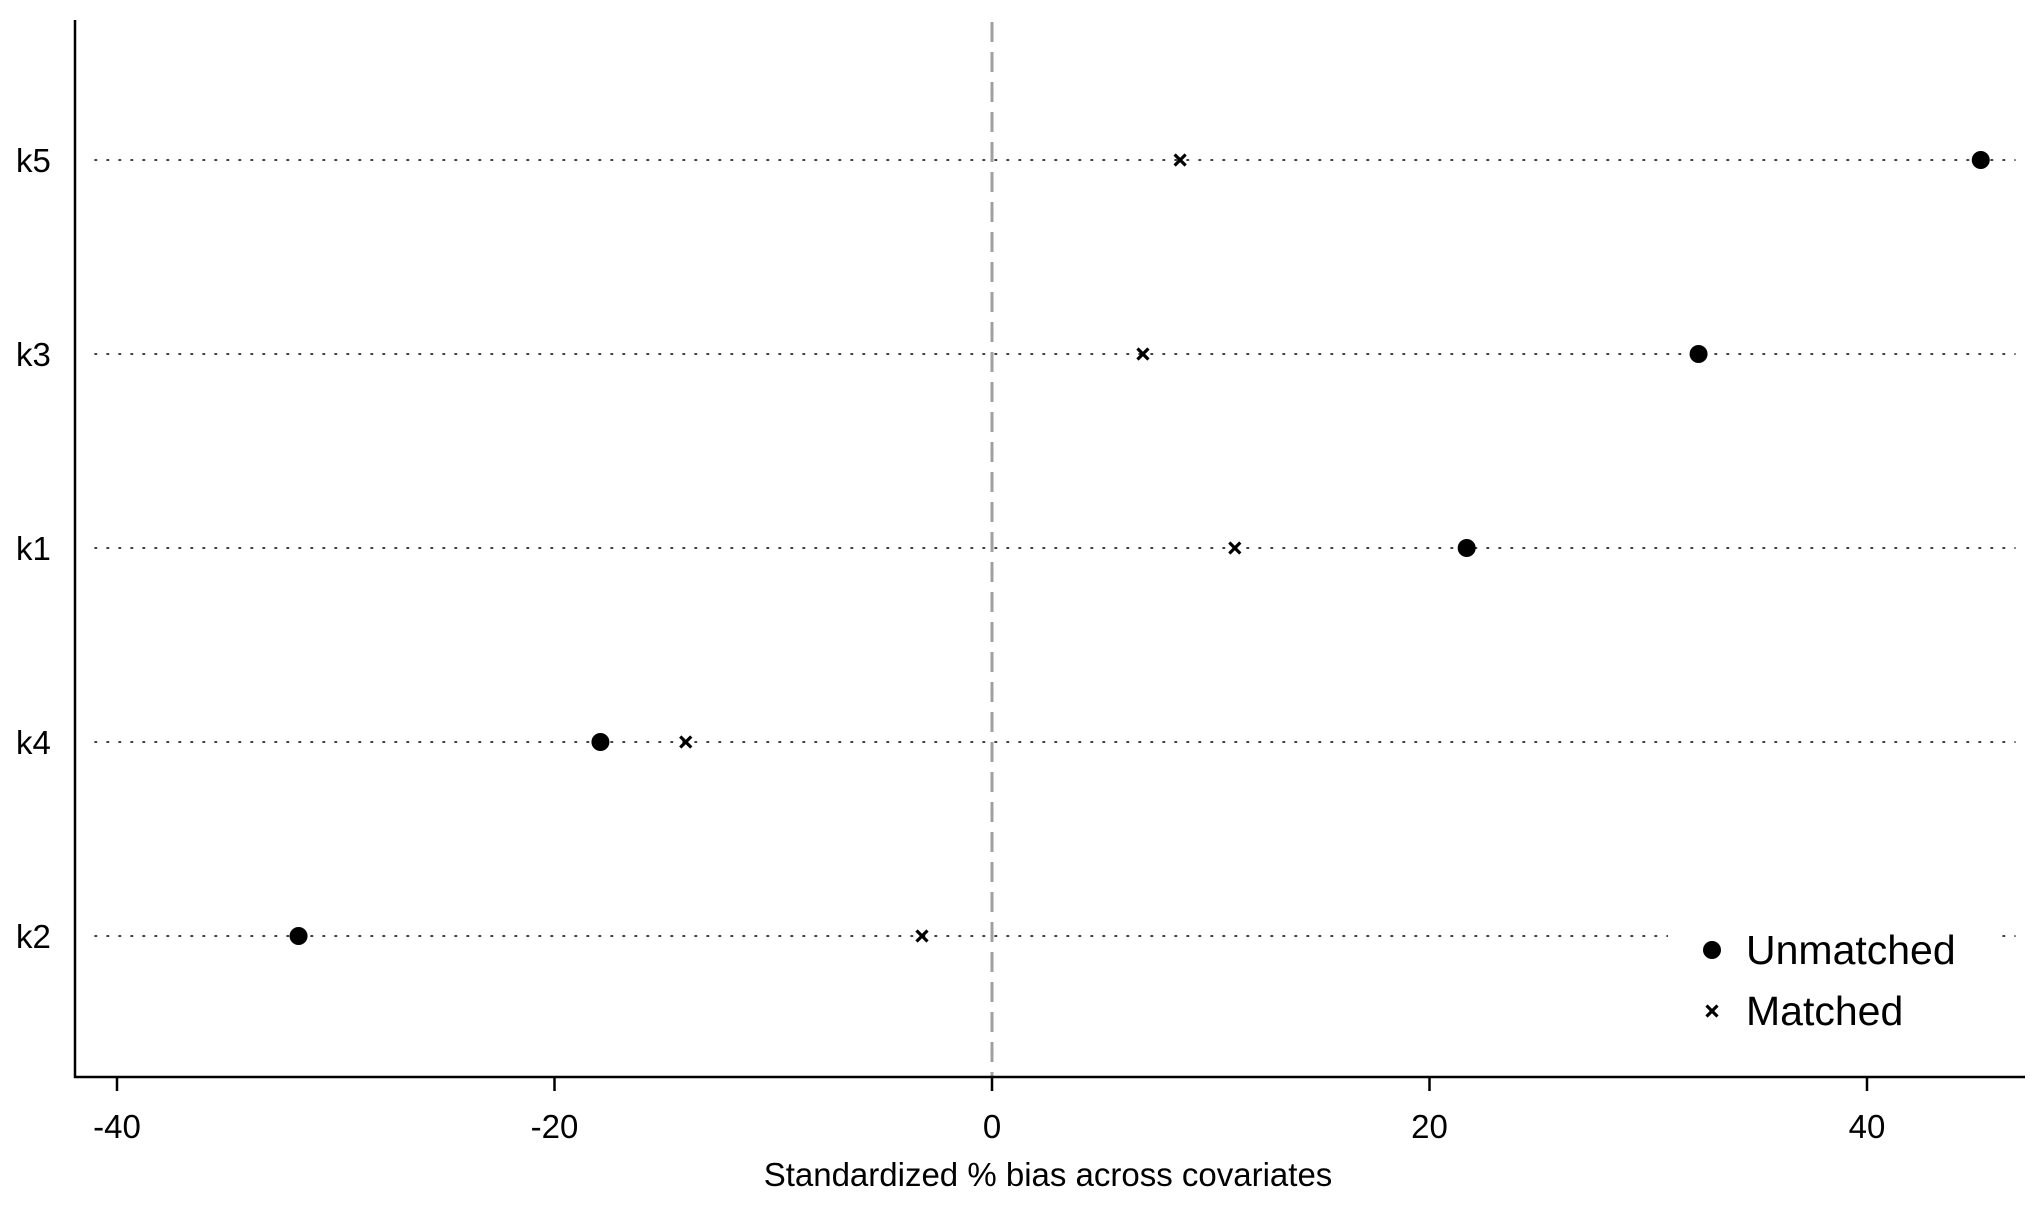  I want to click on legend-label: Matched, so click(1824, 1011).